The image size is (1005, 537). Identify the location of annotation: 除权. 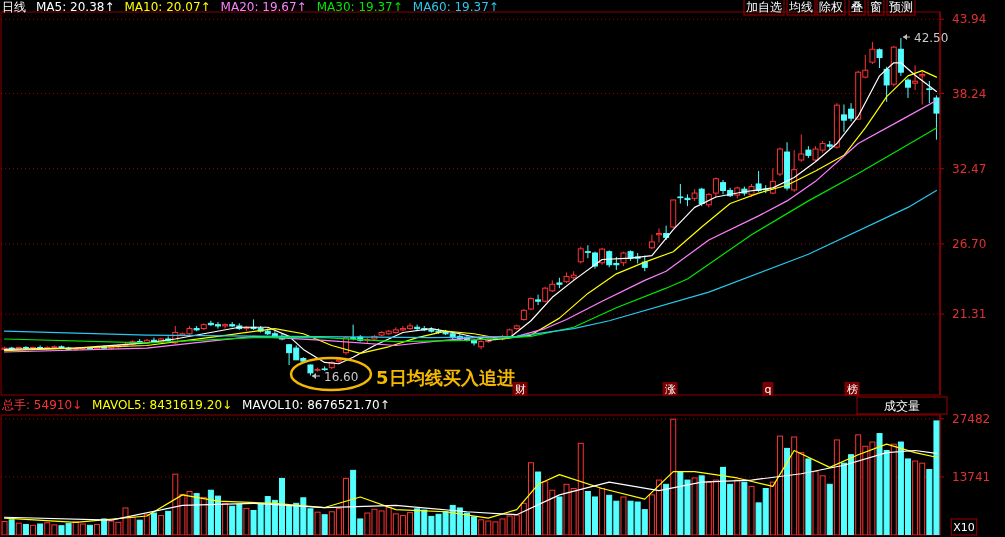
(831, 7).